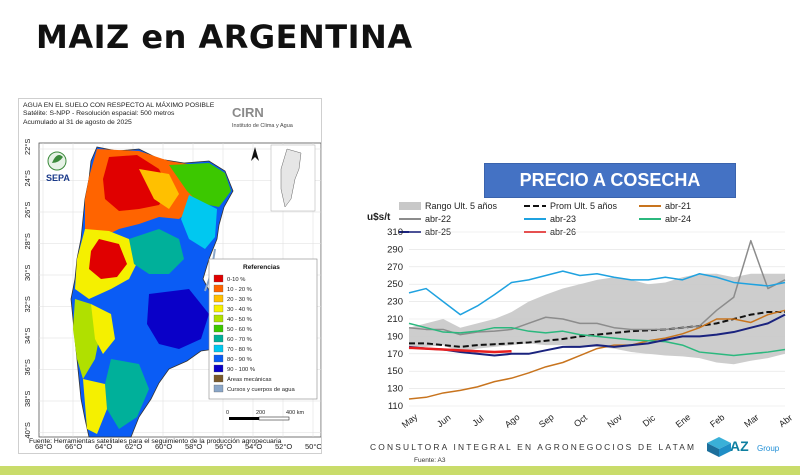 The height and width of the screenshot is (475, 800). Describe the element at coordinates (95, 406) in the screenshot. I see `region-south-yellow` at that location.